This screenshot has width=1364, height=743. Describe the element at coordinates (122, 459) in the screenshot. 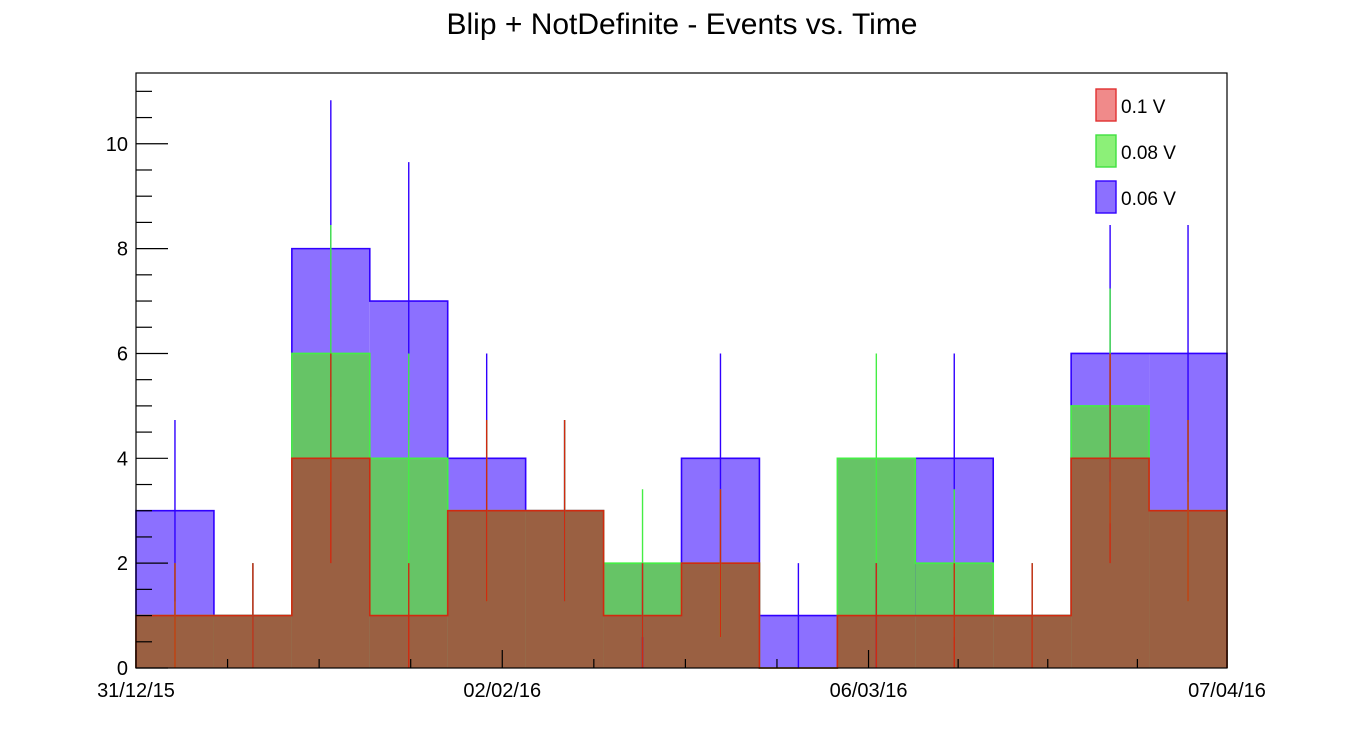

I see `y-tick-label: 4` at that location.